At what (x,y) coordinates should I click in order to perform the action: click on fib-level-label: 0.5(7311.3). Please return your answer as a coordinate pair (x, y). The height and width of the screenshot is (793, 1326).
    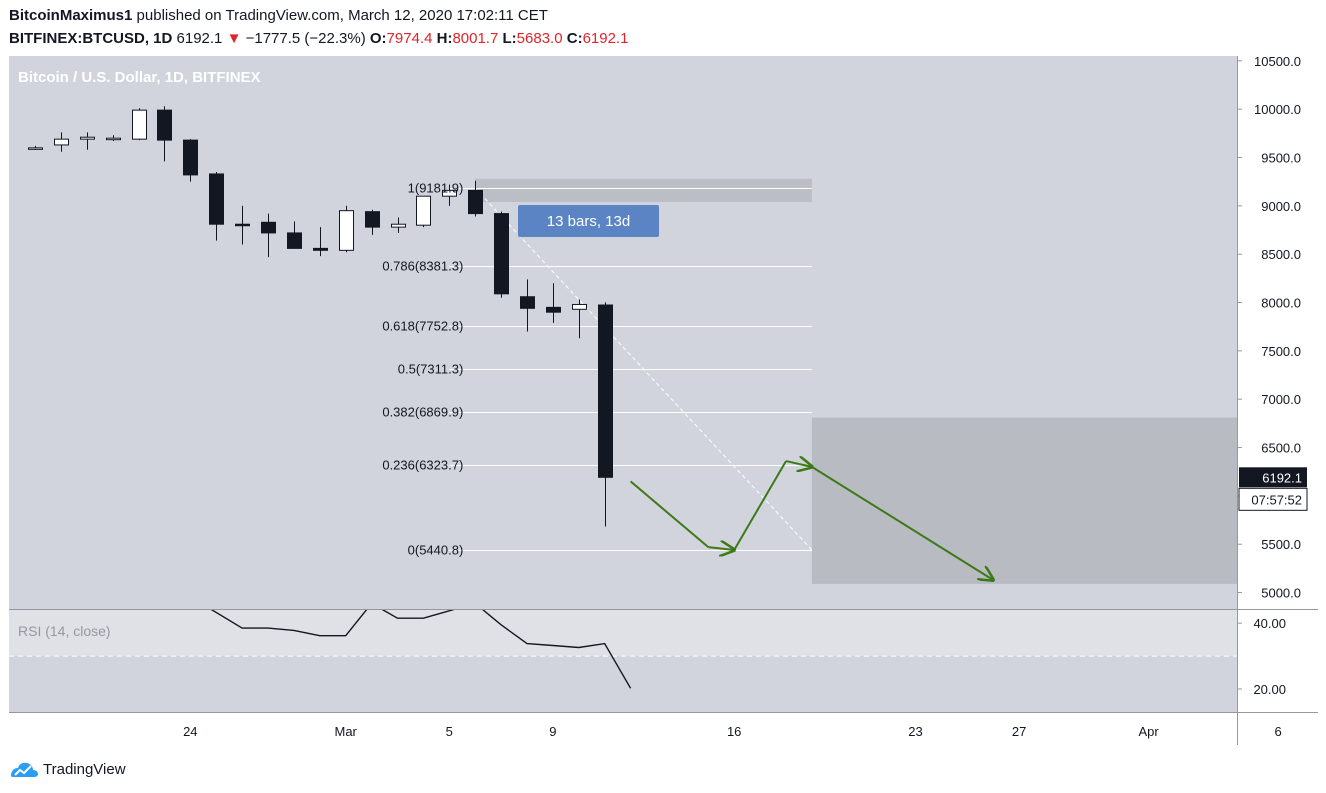
    Looking at the image, I should click on (431, 369).